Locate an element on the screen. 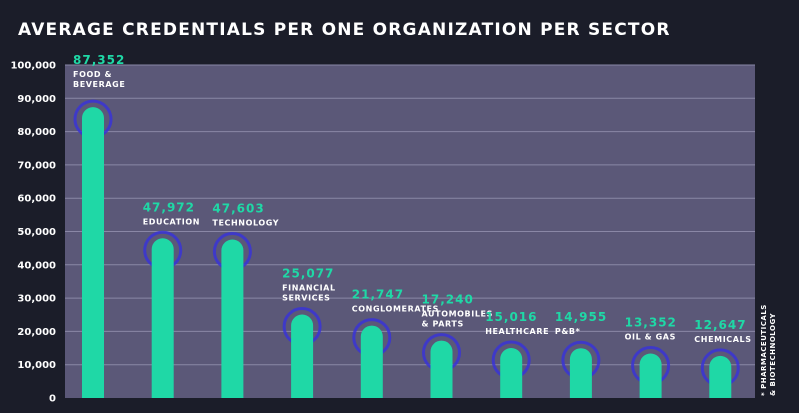 The width and height of the screenshot is (799, 413). y-tick-label: 30,000 is located at coordinates (36, 299).